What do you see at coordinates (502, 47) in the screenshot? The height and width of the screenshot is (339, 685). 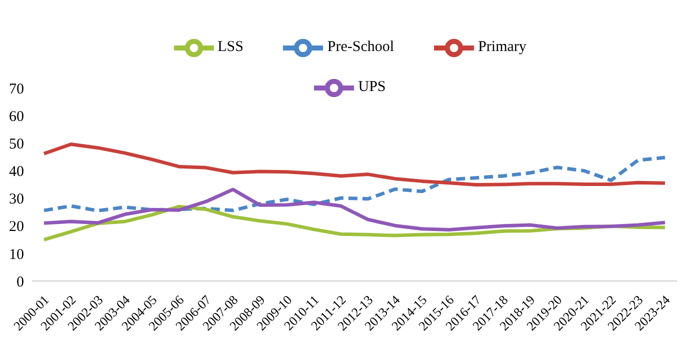 I see `legend-label: Primary` at bounding box center [502, 47].